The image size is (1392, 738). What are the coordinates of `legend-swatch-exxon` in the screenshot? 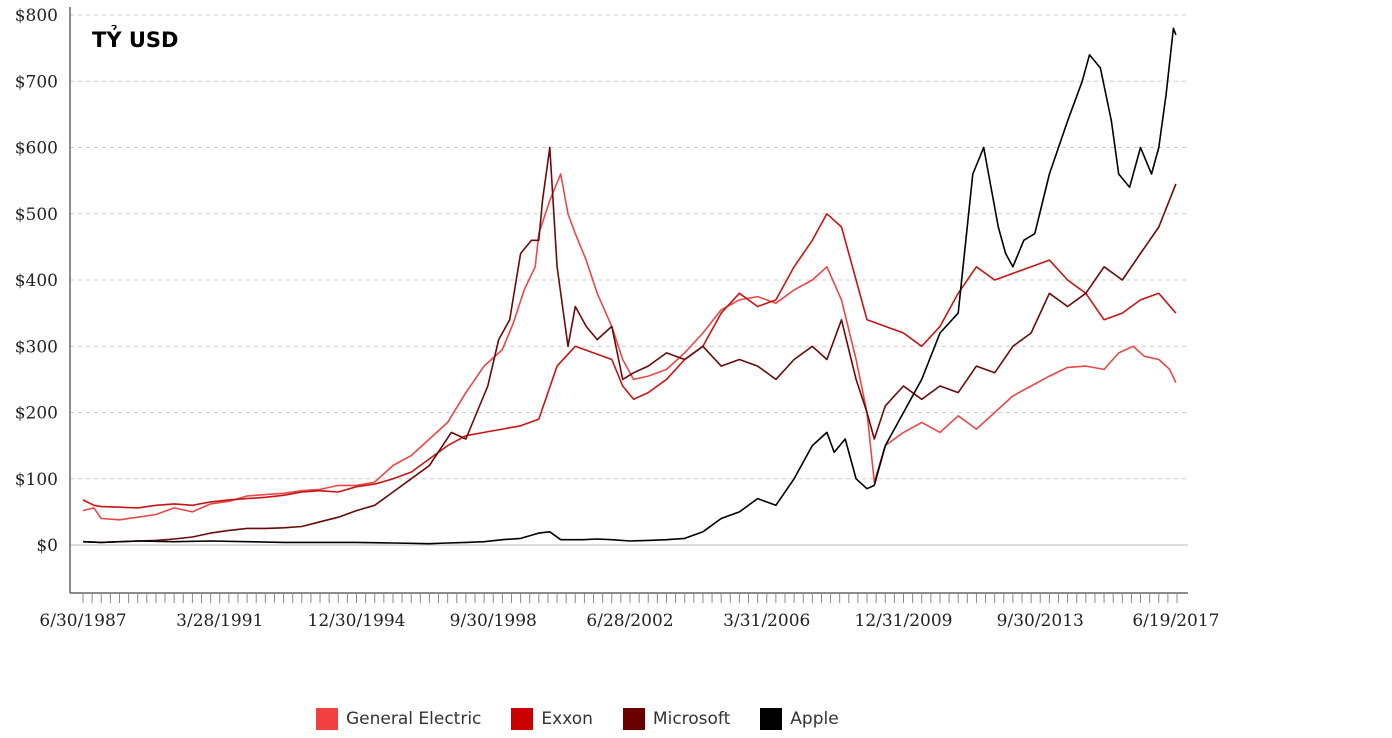 It's located at (522, 719).